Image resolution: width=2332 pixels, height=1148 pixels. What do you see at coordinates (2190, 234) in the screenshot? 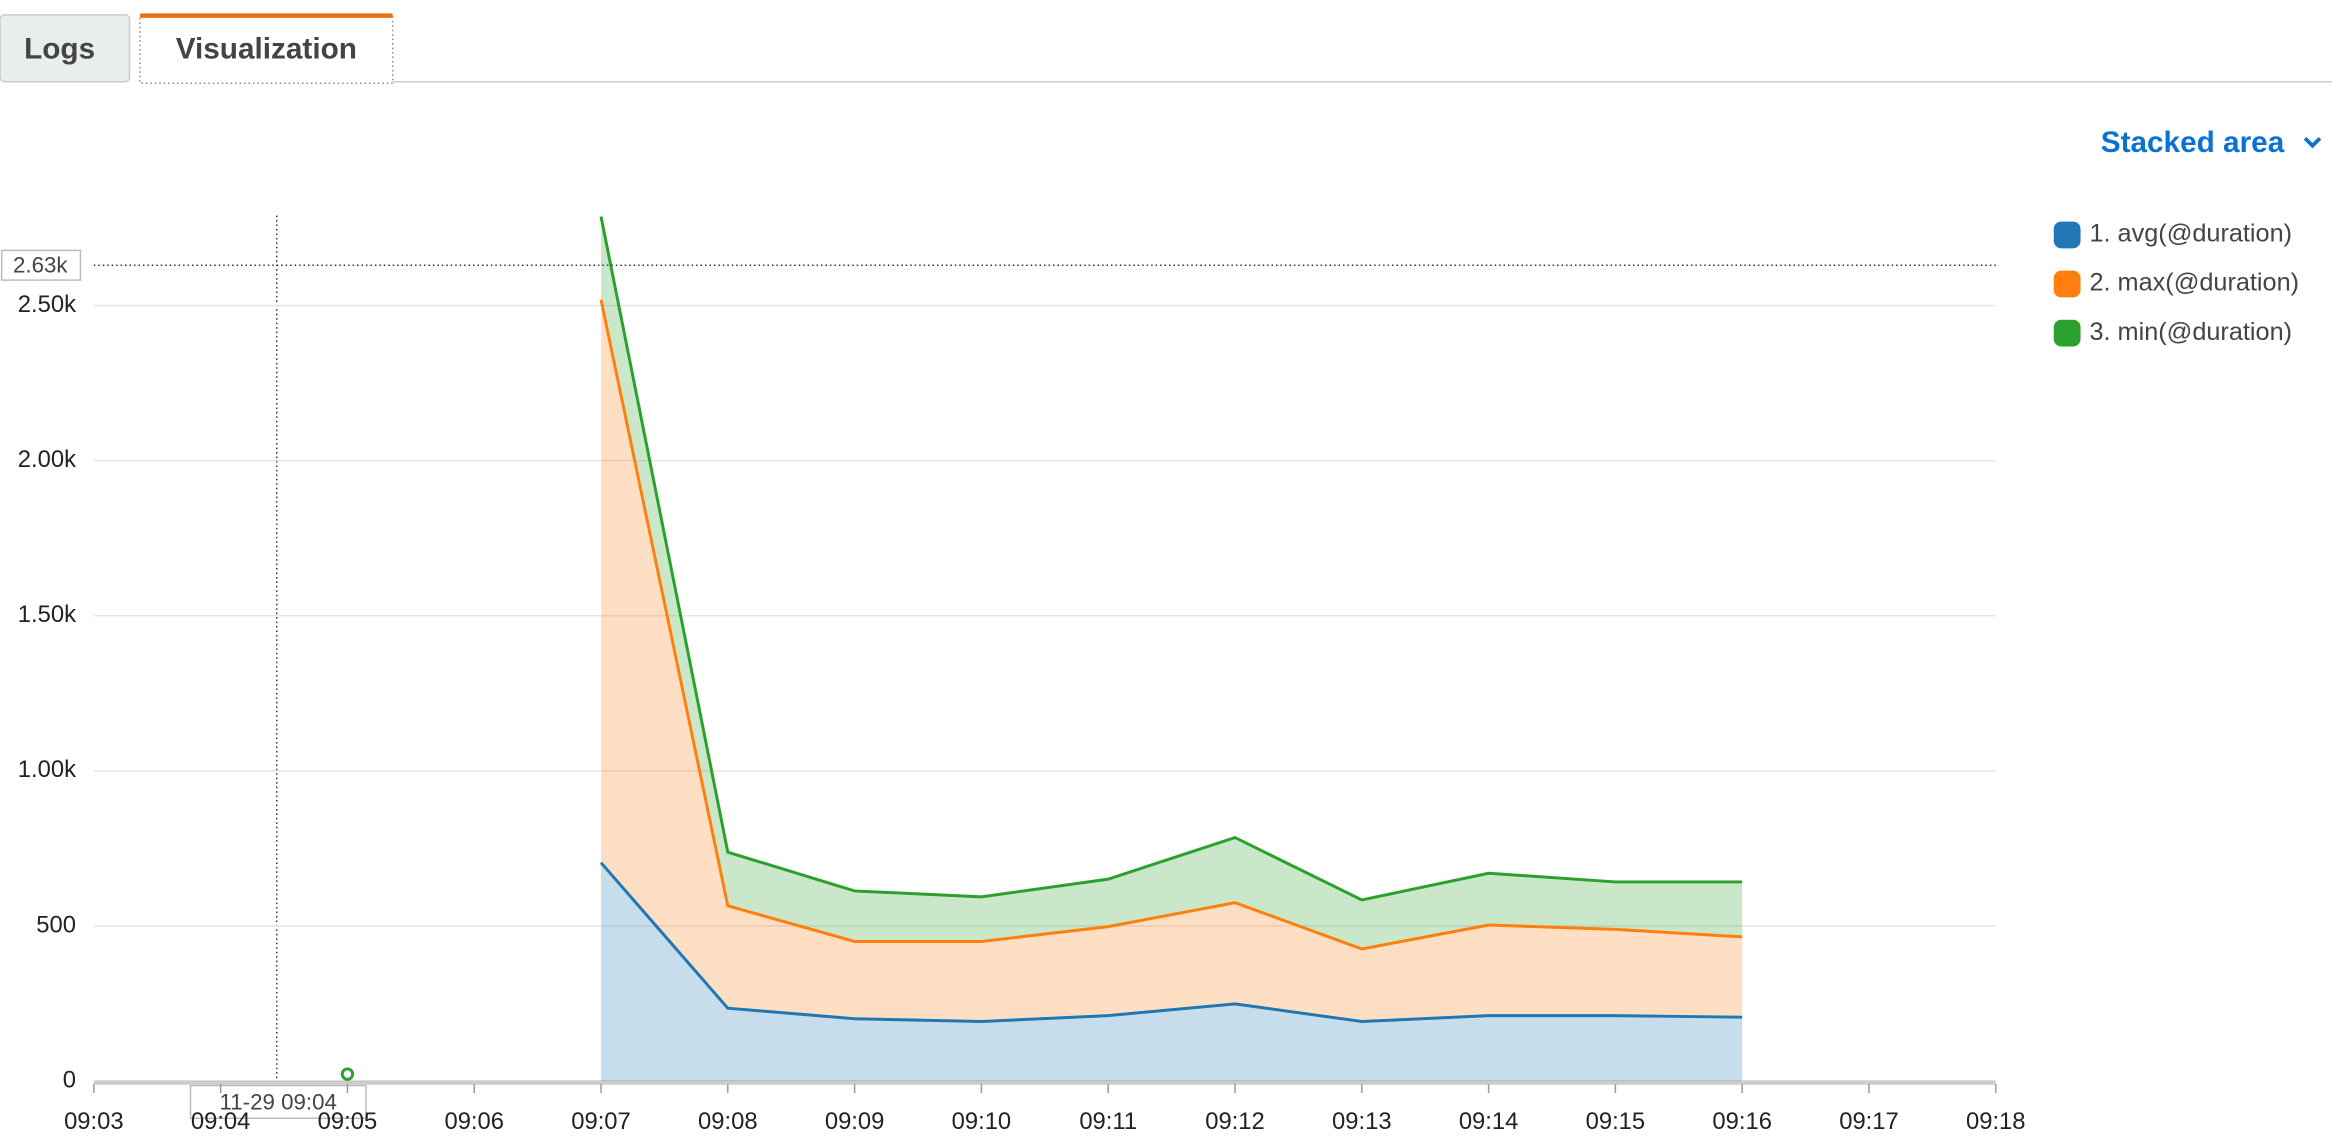
I see `legend-label: 1. avg(@duration)` at bounding box center [2190, 234].